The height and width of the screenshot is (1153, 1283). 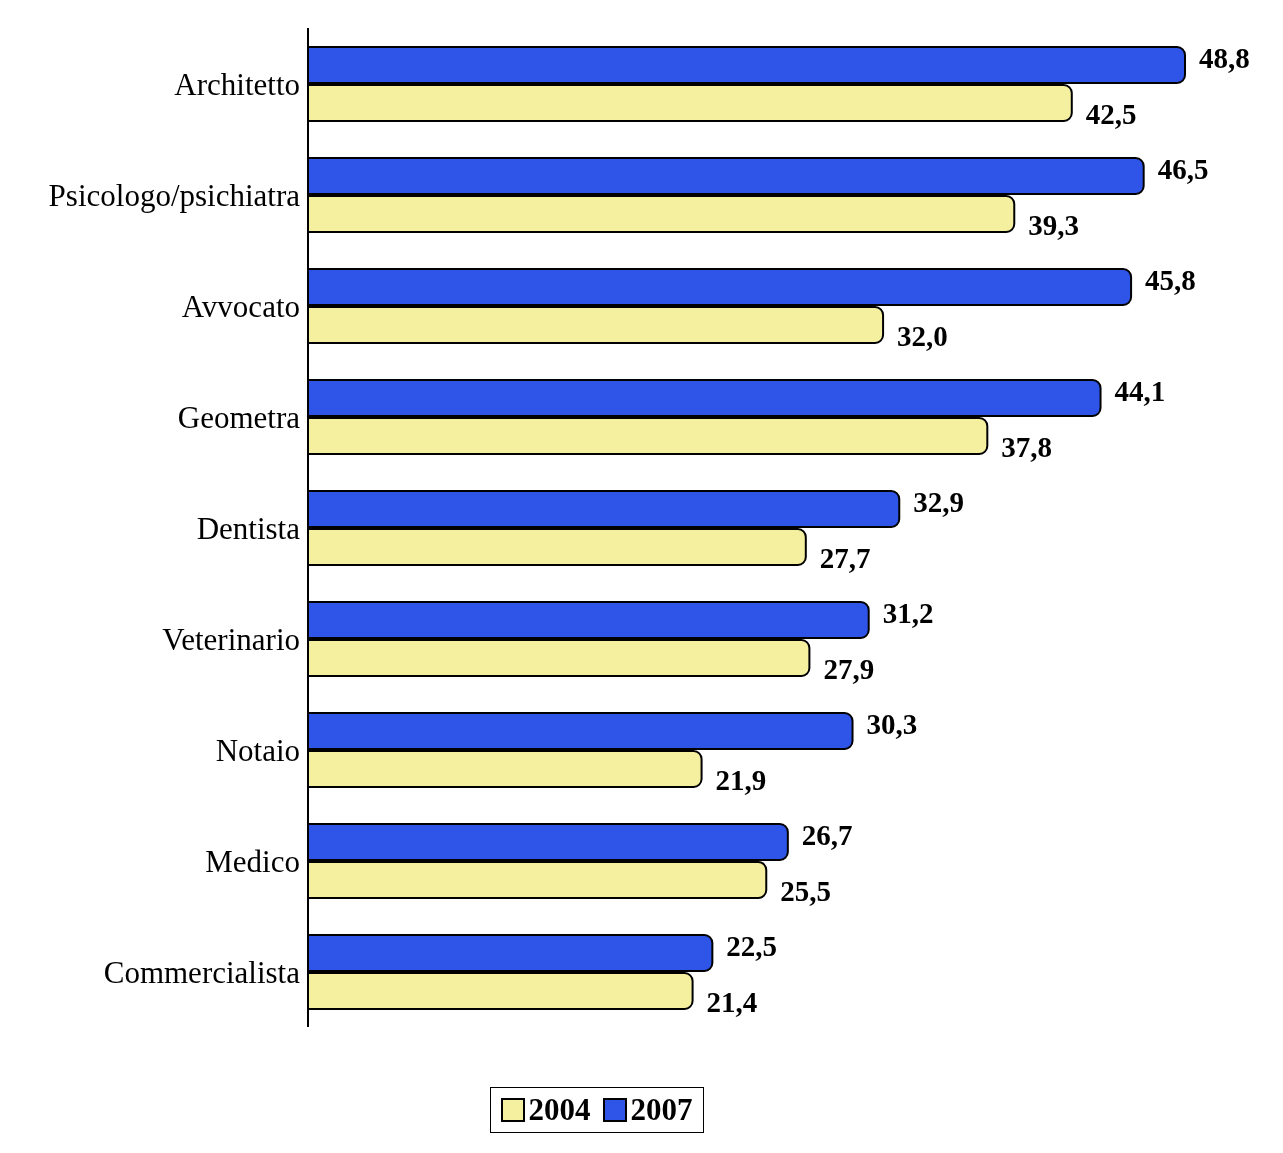 What do you see at coordinates (939, 501) in the screenshot?
I see `data-label: 32,9` at bounding box center [939, 501].